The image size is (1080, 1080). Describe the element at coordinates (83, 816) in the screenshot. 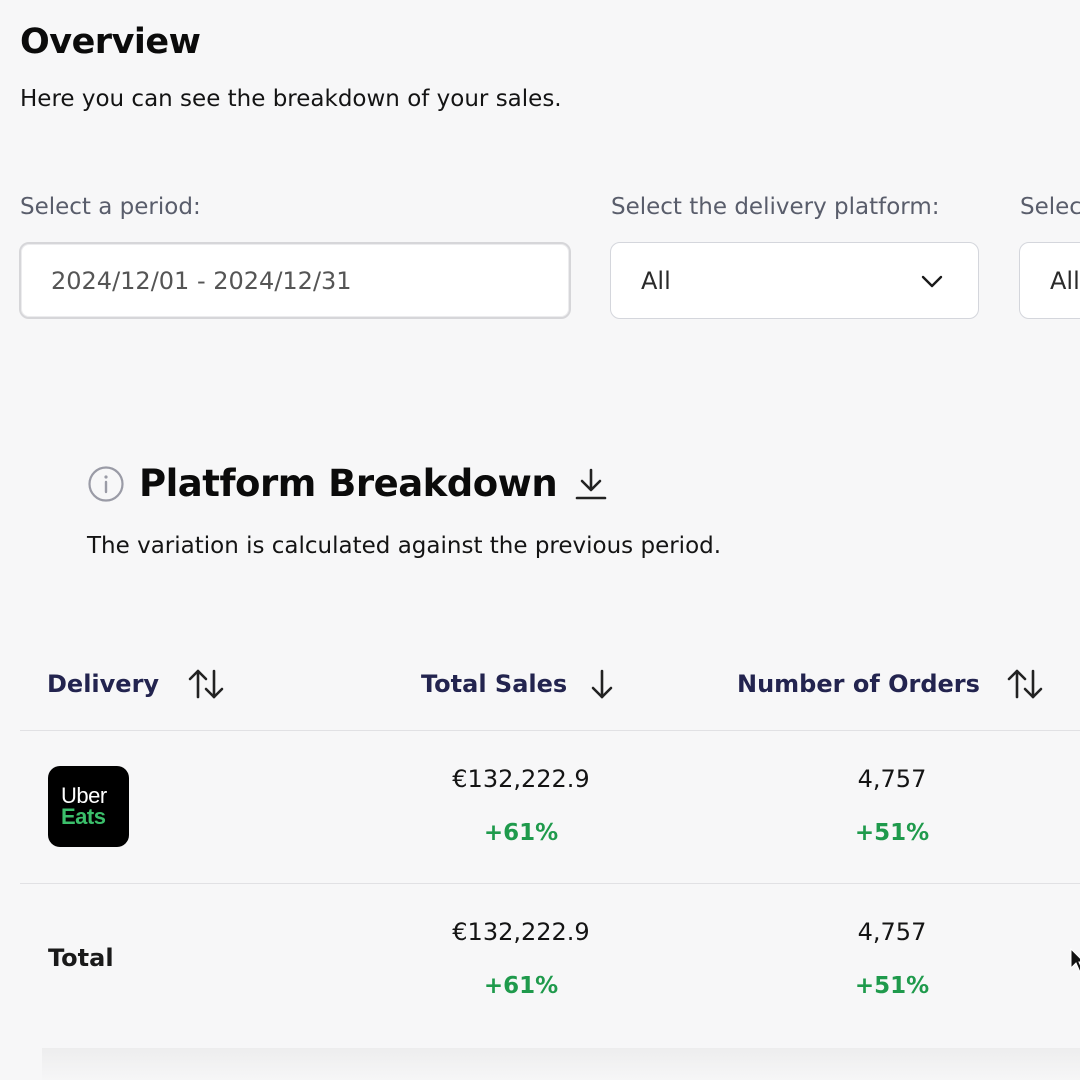

I see `logo-text-line2: Eats` at that location.